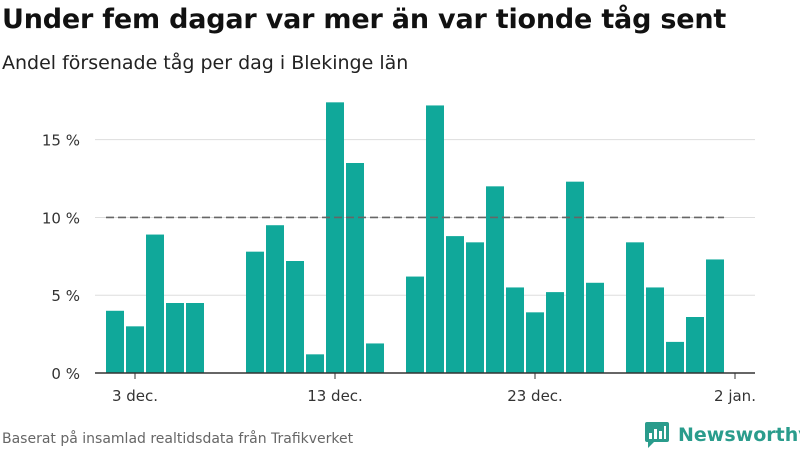 The image size is (800, 450). What do you see at coordinates (65, 296) in the screenshot?
I see `y-tick-label: 5 %` at bounding box center [65, 296].